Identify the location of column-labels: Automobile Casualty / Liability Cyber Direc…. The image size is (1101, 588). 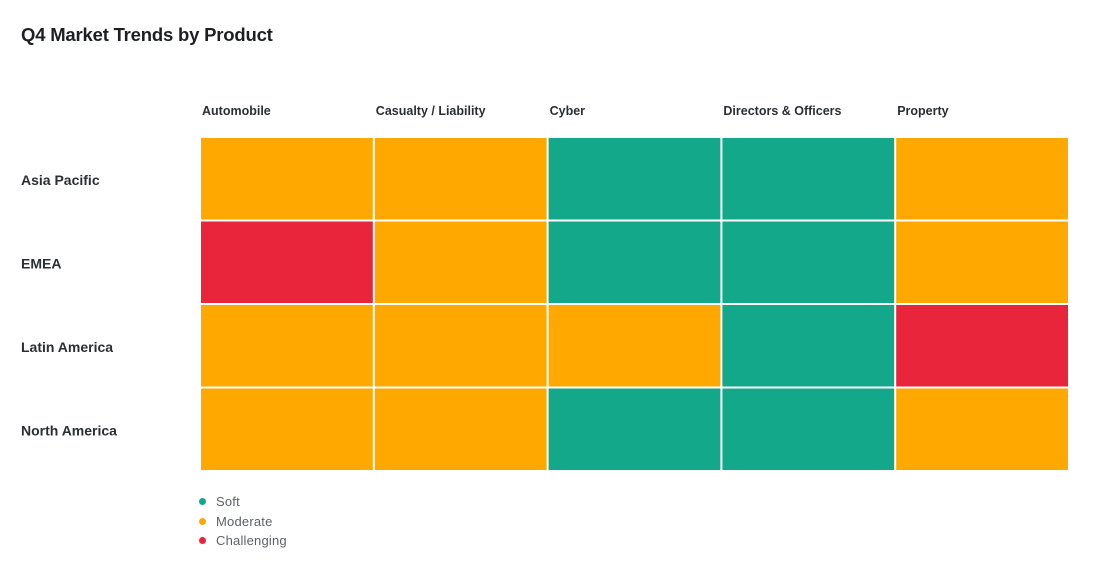
(575, 111).